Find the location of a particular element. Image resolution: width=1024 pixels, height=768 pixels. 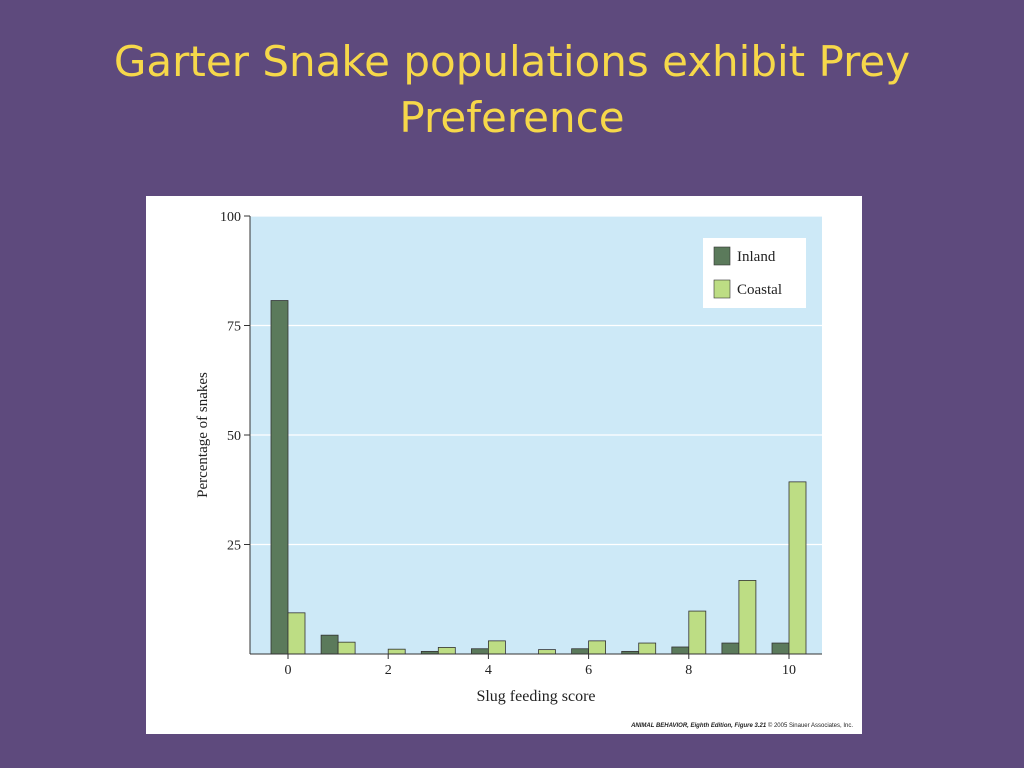

legend-swatch-coastal is located at coordinates (722, 289).